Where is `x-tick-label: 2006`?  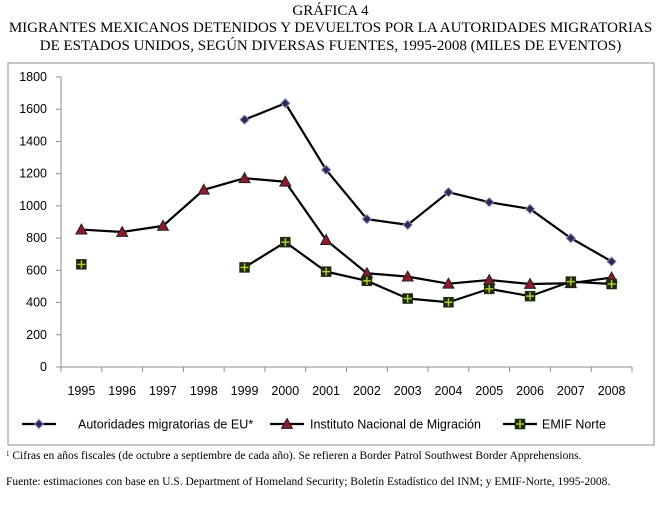
x-tick-label: 2006 is located at coordinates (530, 391).